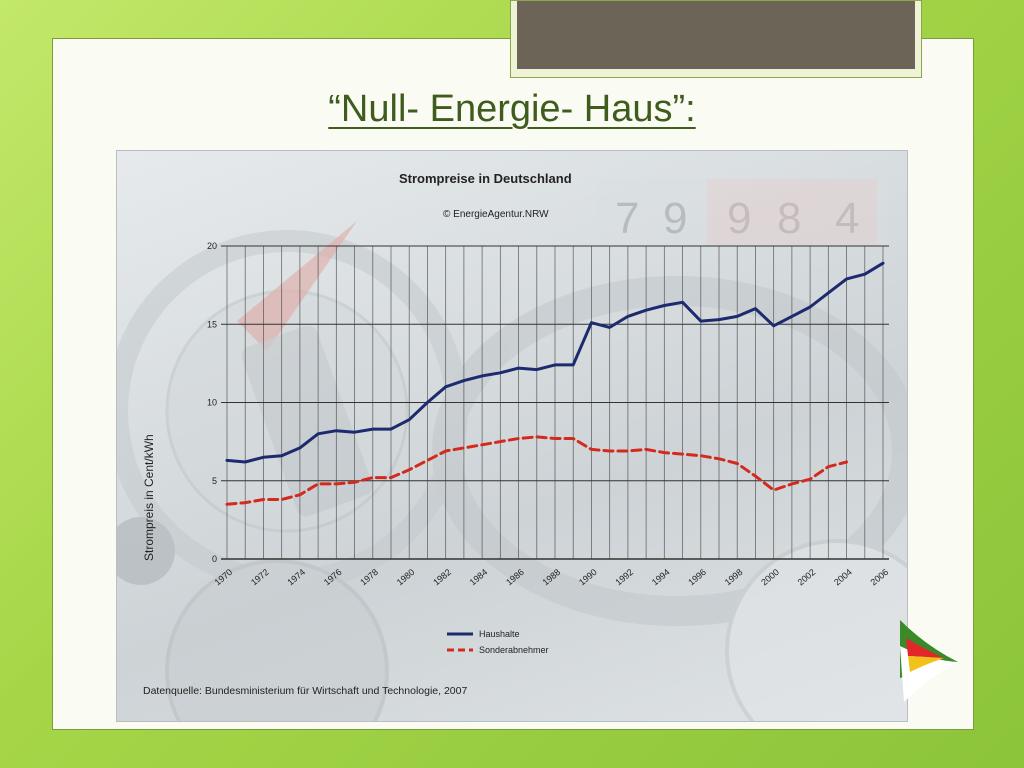 The height and width of the screenshot is (768, 1024). Describe the element at coordinates (675, 218) in the screenshot. I see `counter-digit-2: 9` at that location.